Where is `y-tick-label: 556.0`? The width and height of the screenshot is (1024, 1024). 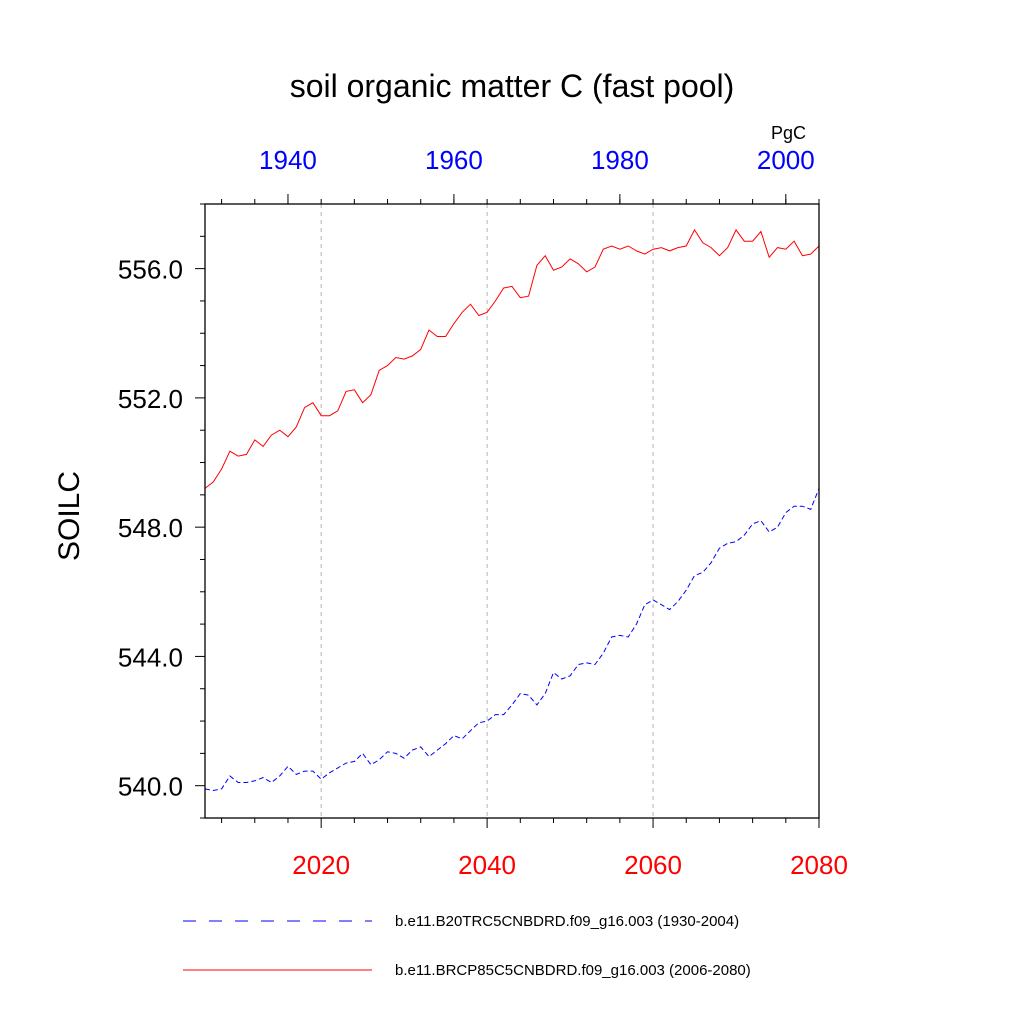
y-tick-label: 556.0 is located at coordinates (150, 270).